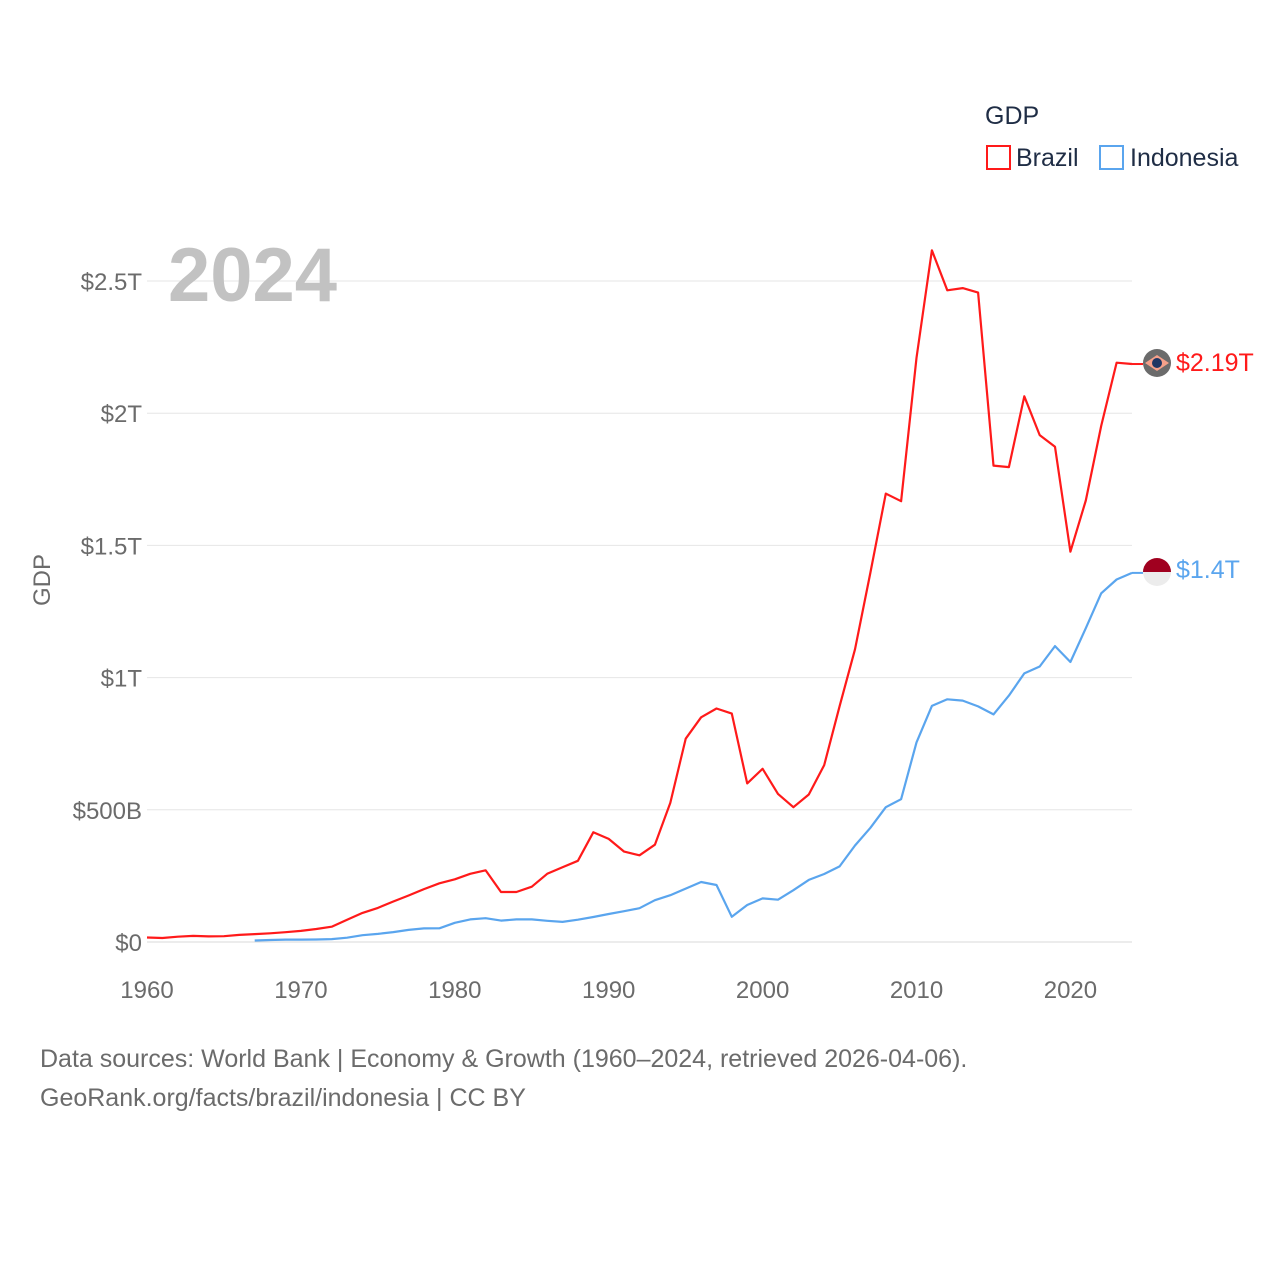 The width and height of the screenshot is (1280, 1280). I want to click on y-axis-label: GDP, so click(42, 580).